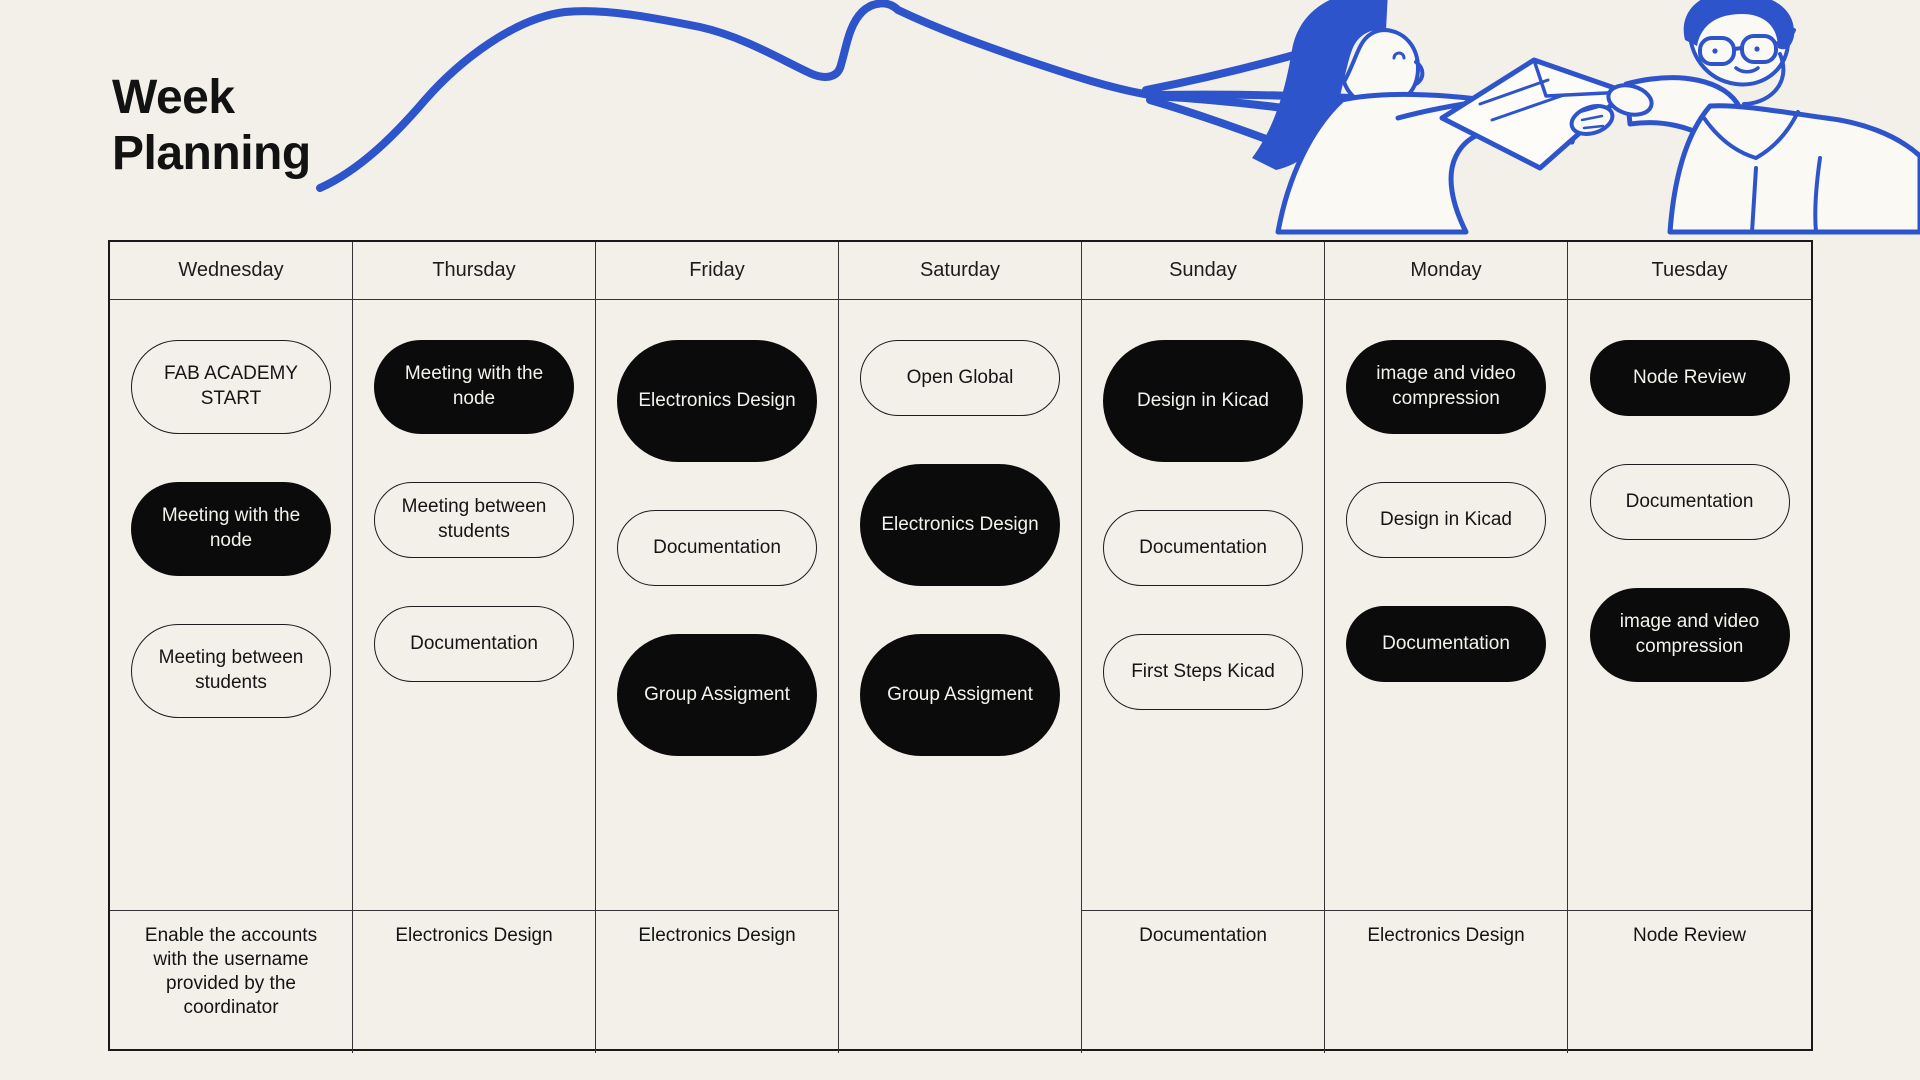 The image size is (1920, 1080). I want to click on task-pill-thursday-2: Meeting between students, so click(474, 520).